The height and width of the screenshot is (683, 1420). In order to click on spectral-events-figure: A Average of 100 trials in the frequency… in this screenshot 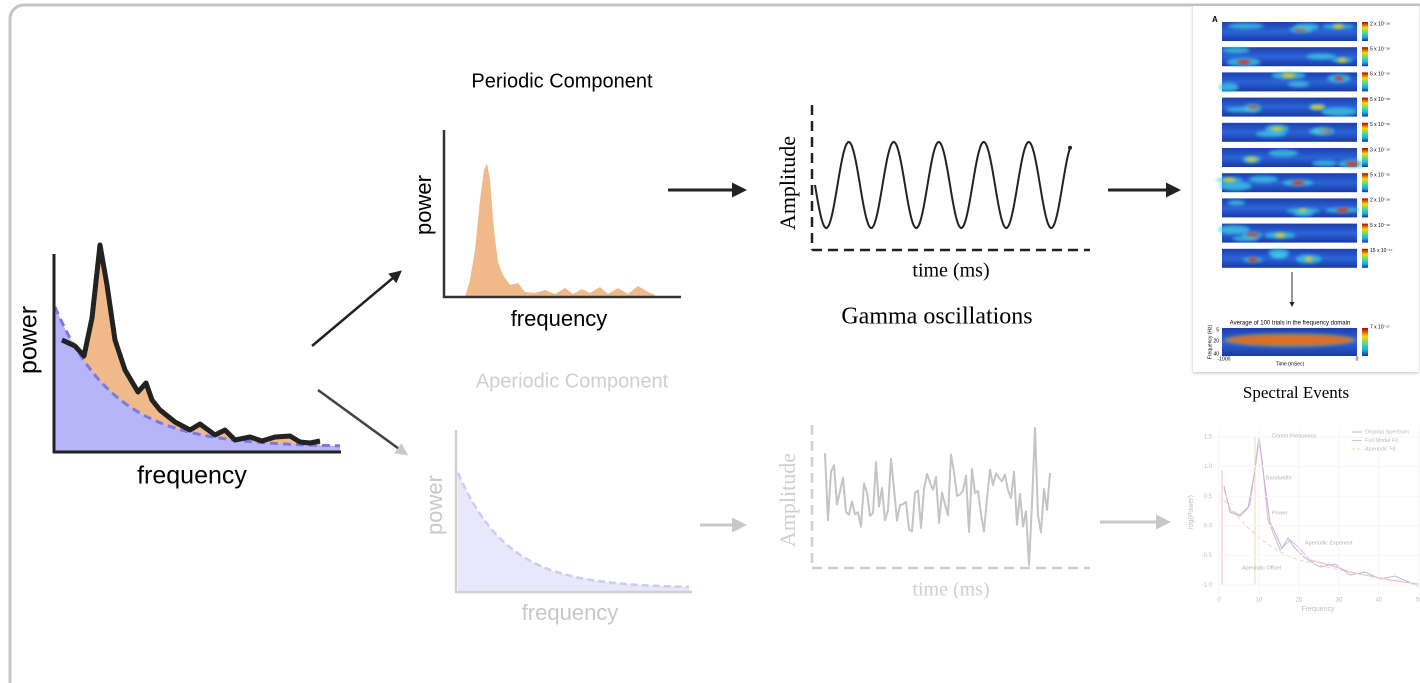, I will do `click(1306, 204)`.